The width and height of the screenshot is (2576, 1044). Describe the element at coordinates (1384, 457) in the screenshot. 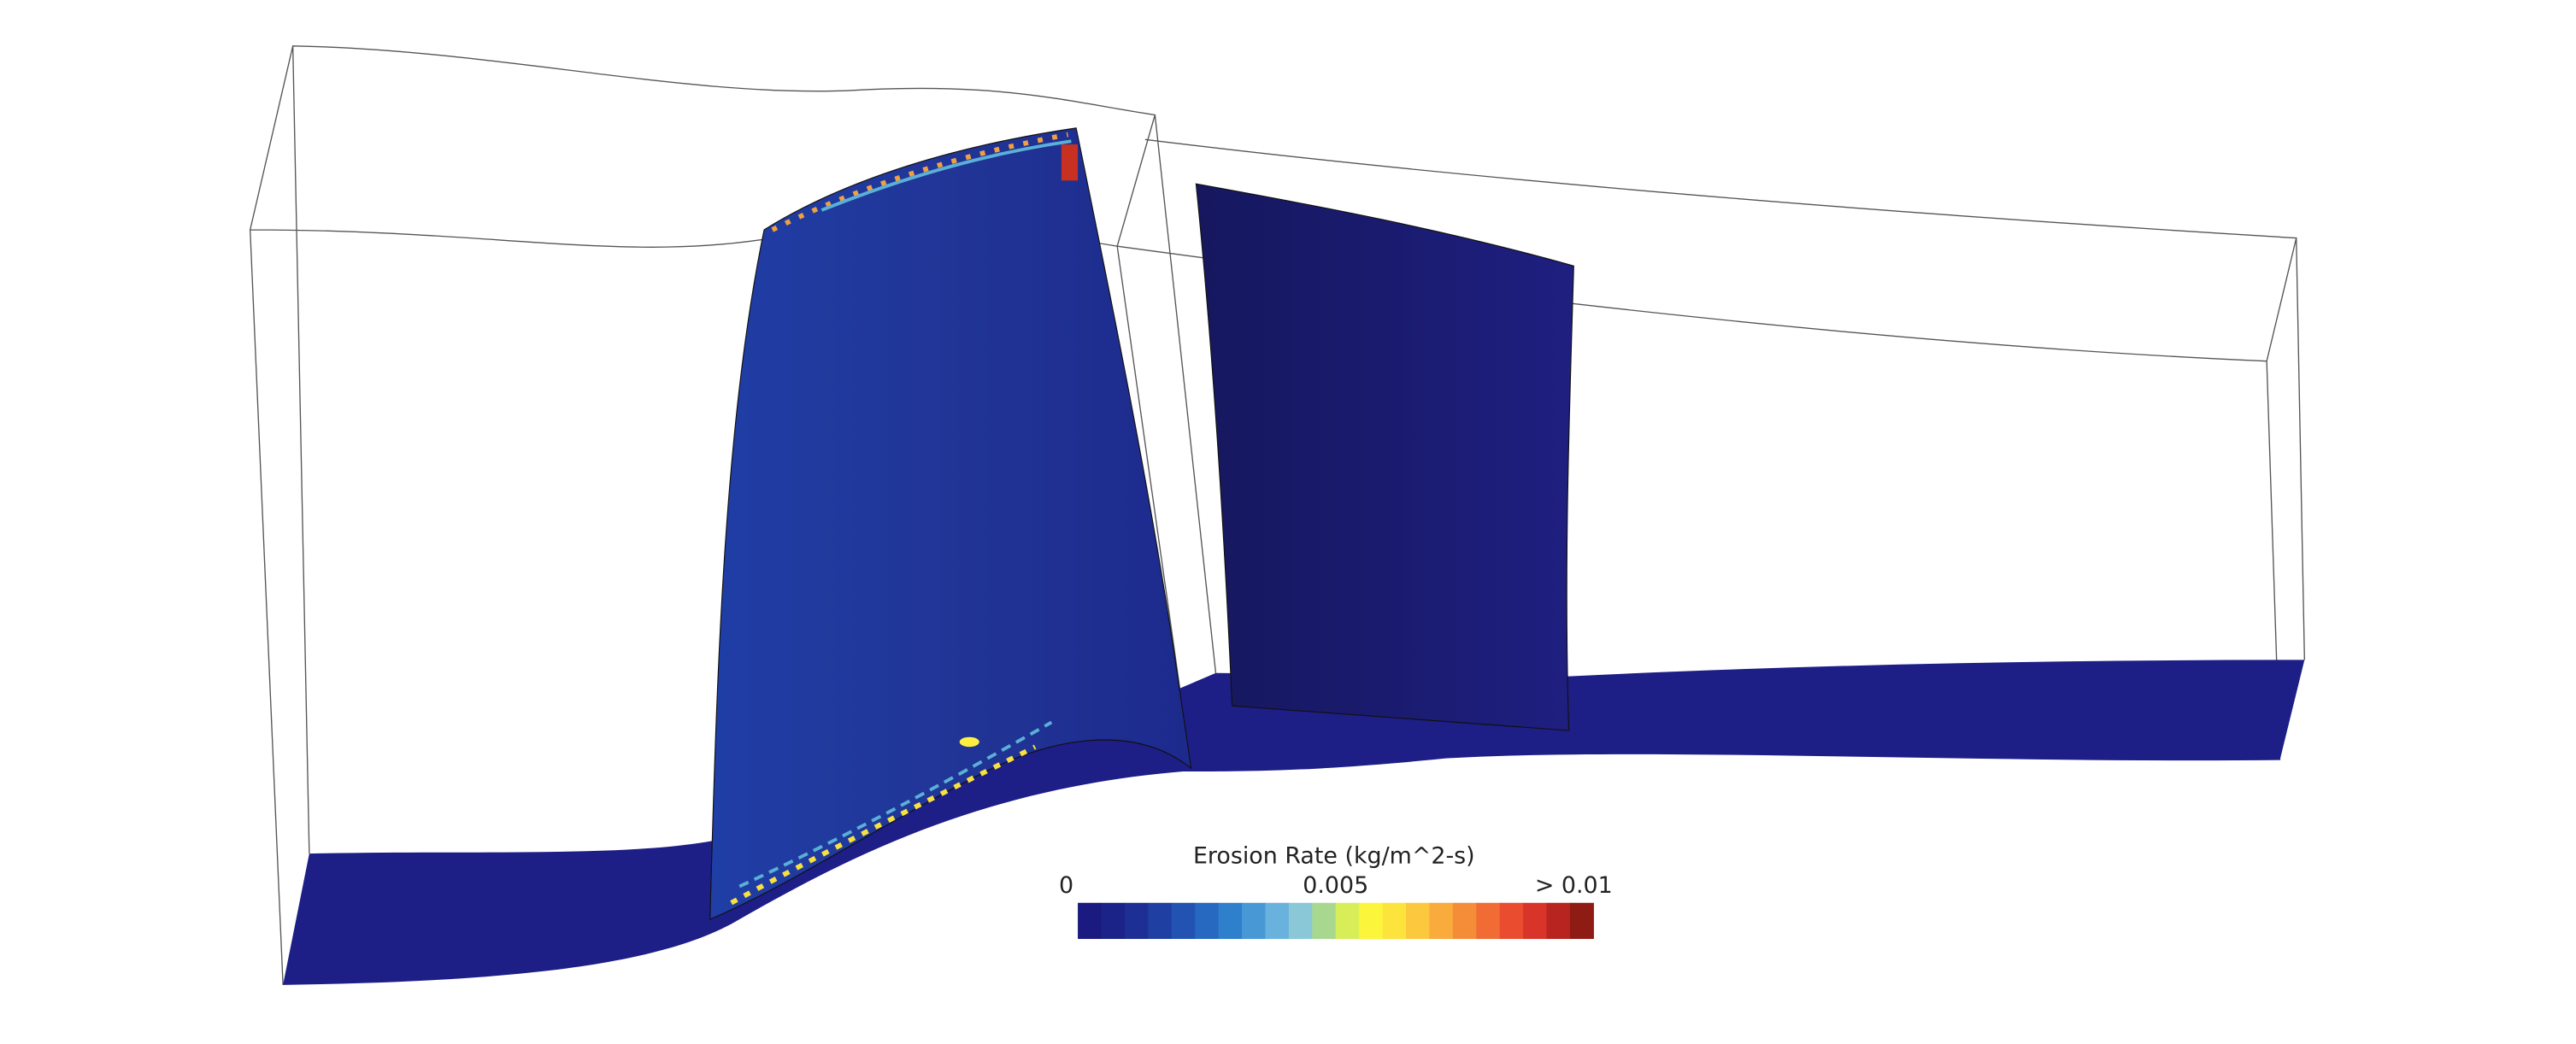

I see `stator-blade` at that location.